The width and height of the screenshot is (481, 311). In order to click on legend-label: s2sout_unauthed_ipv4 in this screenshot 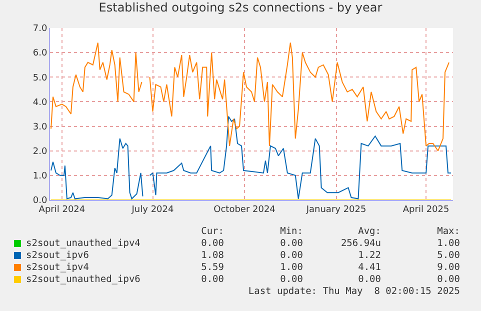, I will do `click(83, 244)`.